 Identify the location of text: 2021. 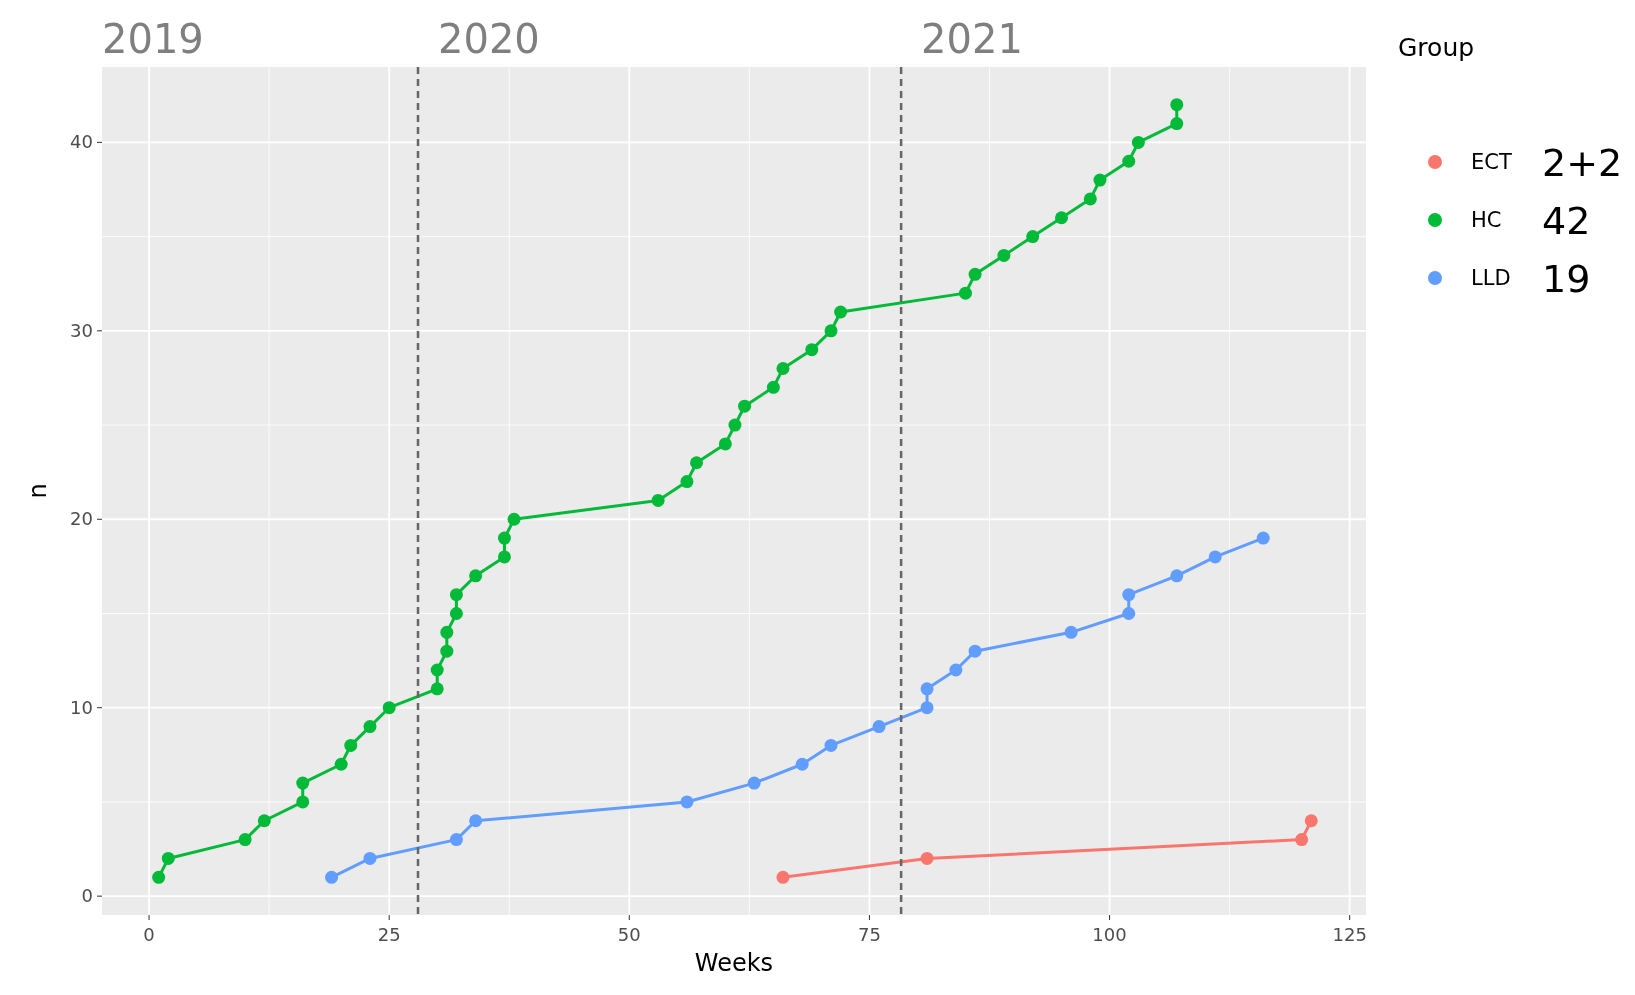
(972, 39).